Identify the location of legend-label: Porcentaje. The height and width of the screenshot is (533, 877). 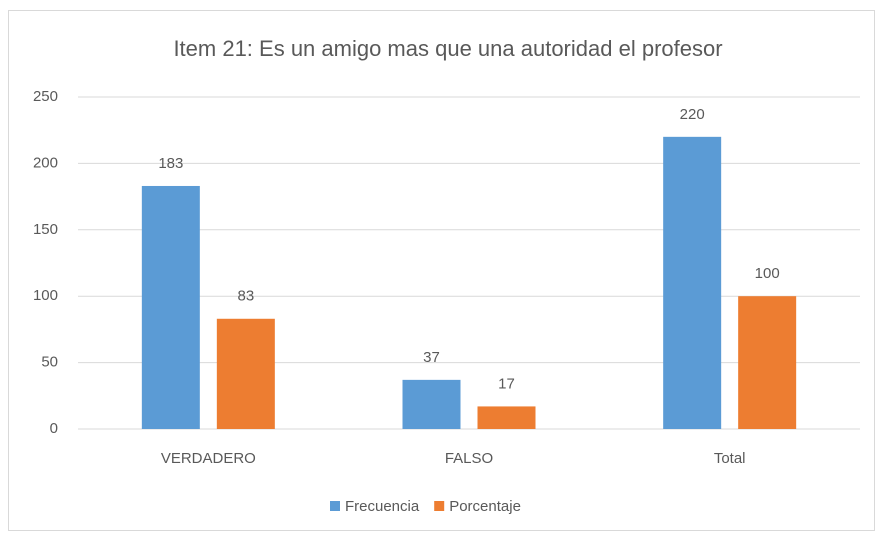
(485, 506).